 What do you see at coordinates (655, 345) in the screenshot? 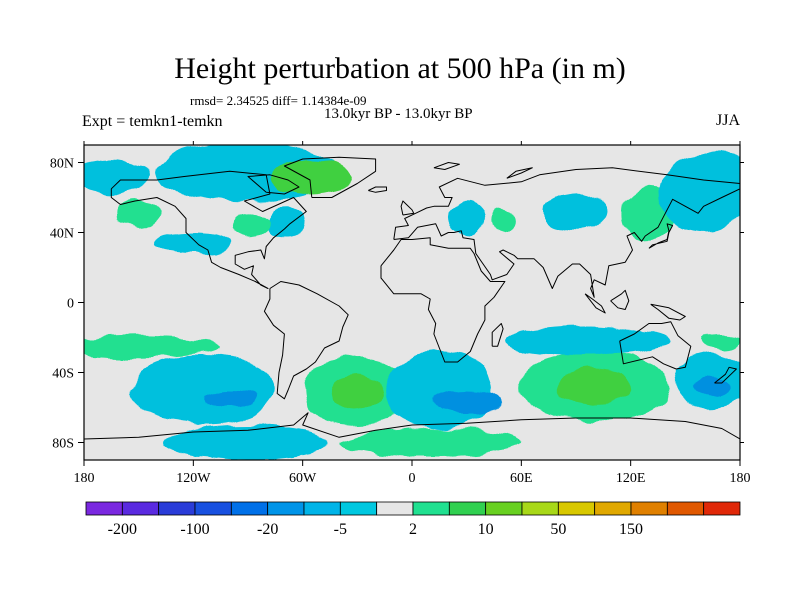
I see `coastline-australia` at bounding box center [655, 345].